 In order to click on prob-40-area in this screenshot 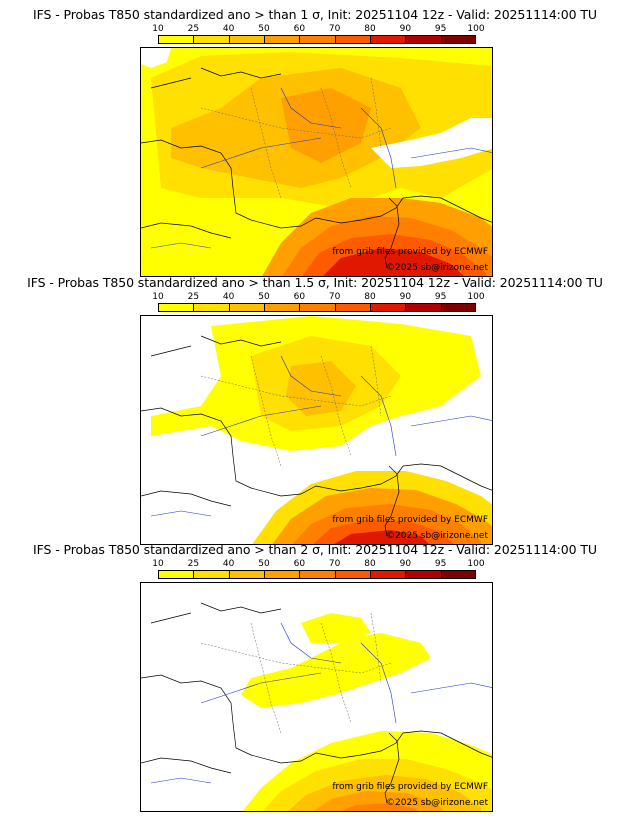, I will do `click(321, 388)`.